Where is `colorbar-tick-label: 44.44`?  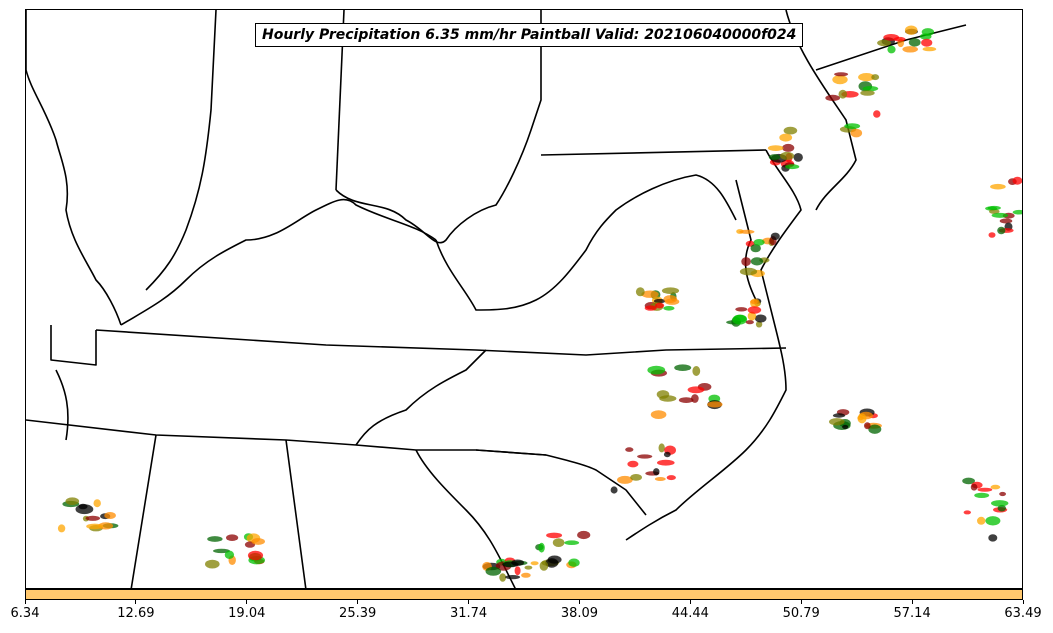 colorbar-tick-label: 44.44 is located at coordinates (690, 613).